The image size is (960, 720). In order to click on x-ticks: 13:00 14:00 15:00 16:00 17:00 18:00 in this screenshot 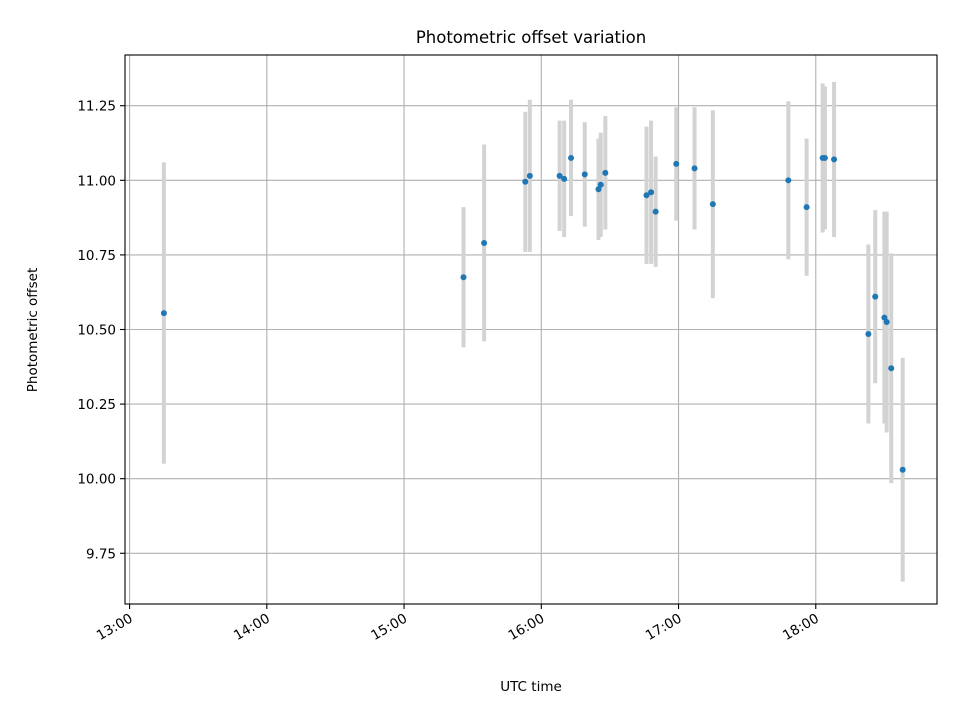, I will do `click(458, 624)`.